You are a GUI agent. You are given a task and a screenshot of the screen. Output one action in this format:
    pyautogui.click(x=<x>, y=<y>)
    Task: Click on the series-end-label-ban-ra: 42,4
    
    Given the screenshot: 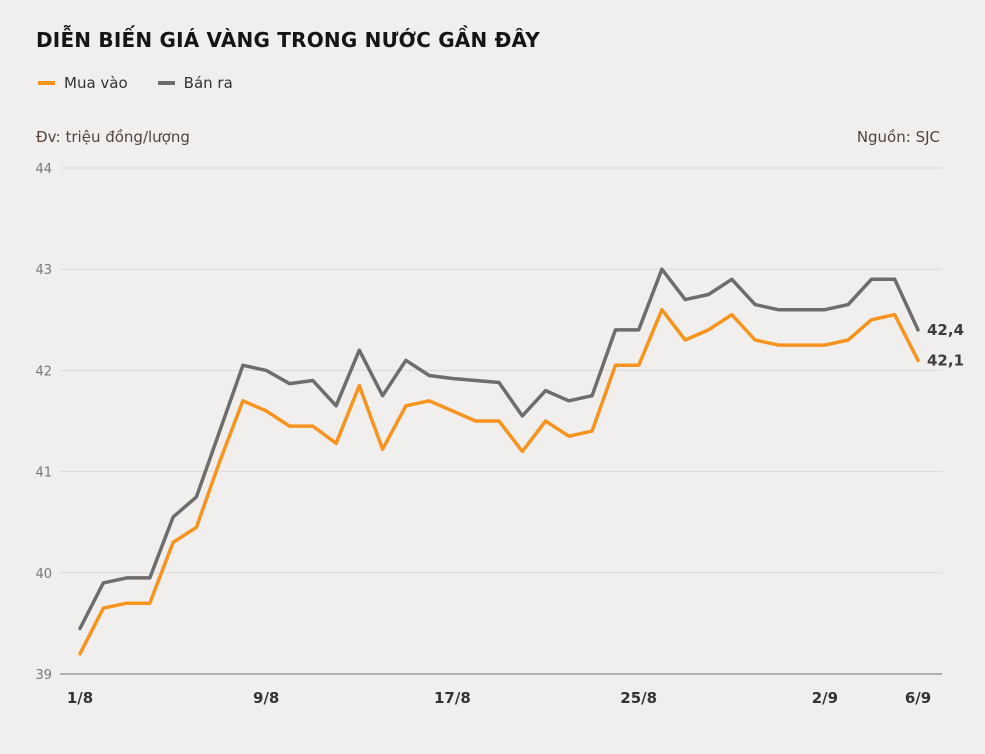 What is the action you would take?
    pyautogui.click(x=945, y=330)
    